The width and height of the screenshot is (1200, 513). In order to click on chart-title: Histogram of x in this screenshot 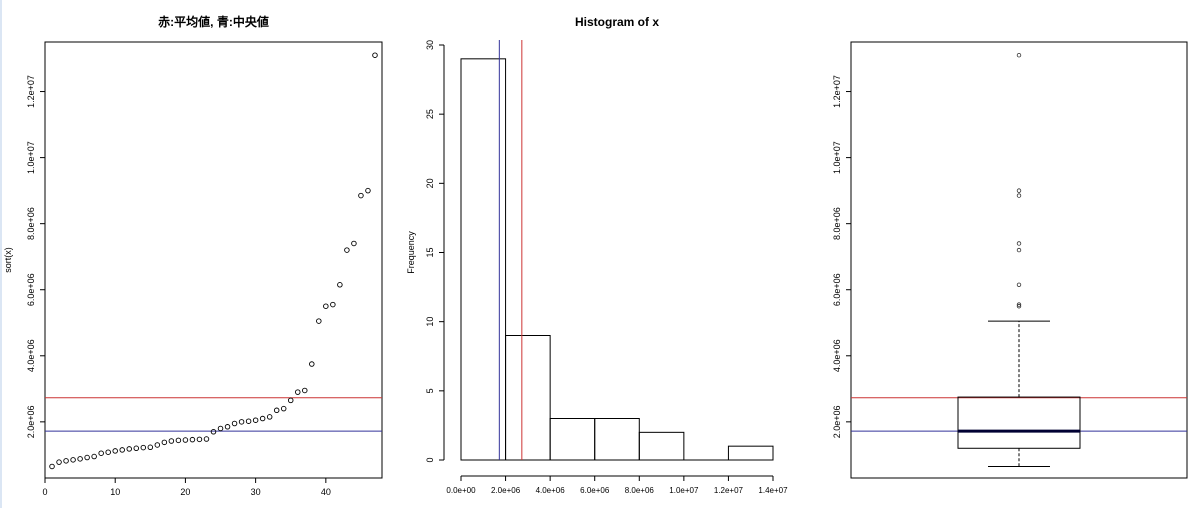, I will do `click(617, 22)`.